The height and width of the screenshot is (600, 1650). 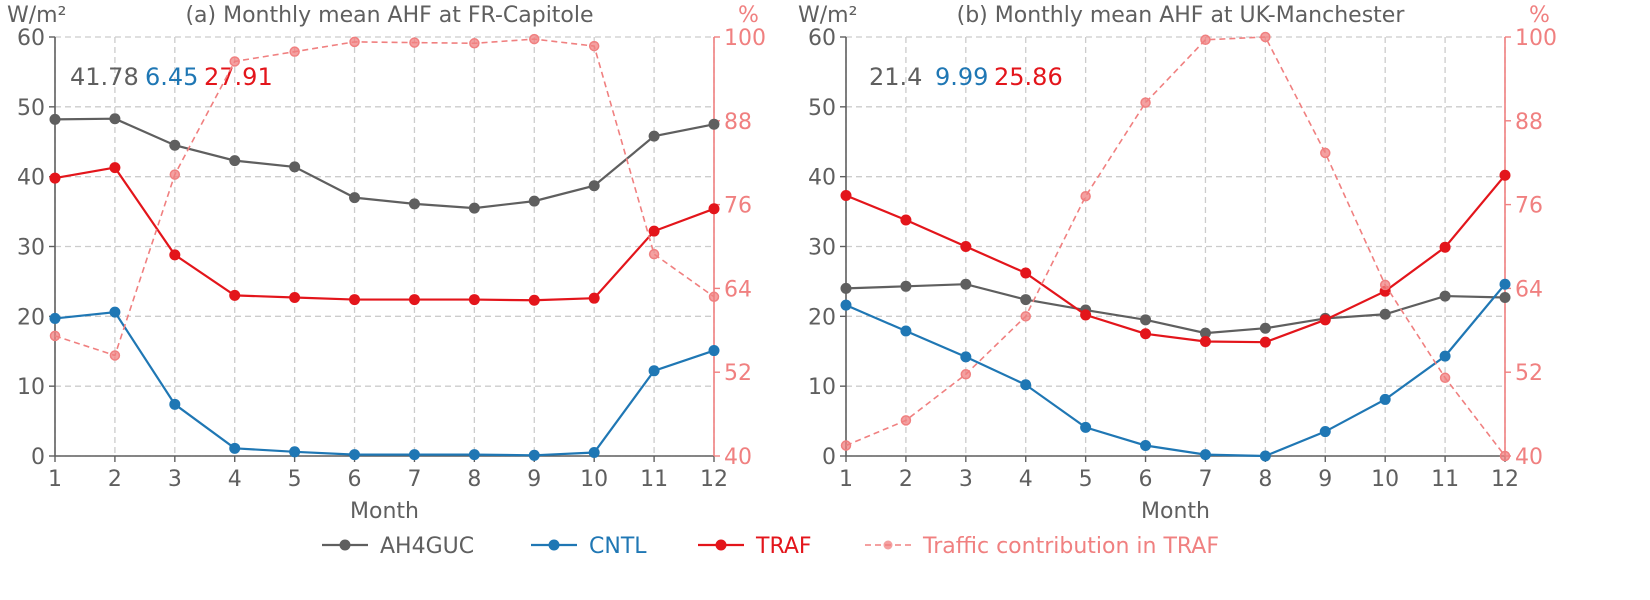 I want to click on x-tick-label: 11, so click(x=654, y=479).